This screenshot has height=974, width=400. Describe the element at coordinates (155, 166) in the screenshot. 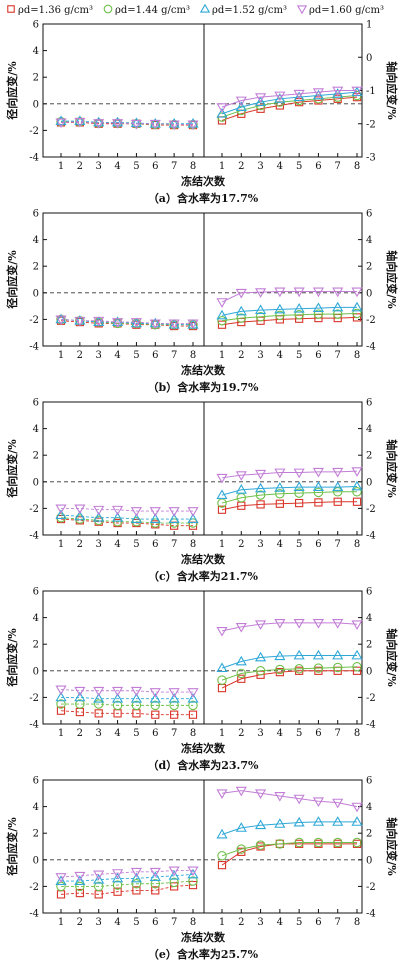

I see `x-tick-label: 6` at that location.